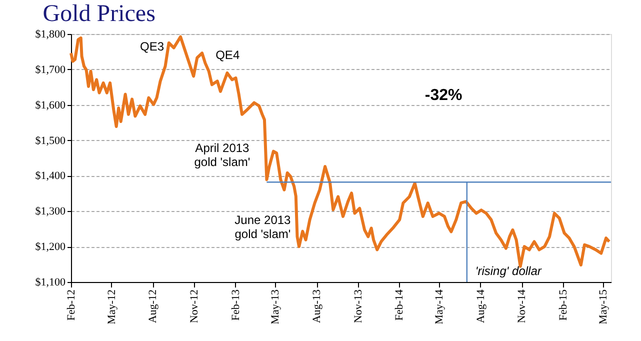 The height and width of the screenshot is (341, 641). What do you see at coordinates (112, 307) in the screenshot?
I see `x-tick-label: May-12` at bounding box center [112, 307].